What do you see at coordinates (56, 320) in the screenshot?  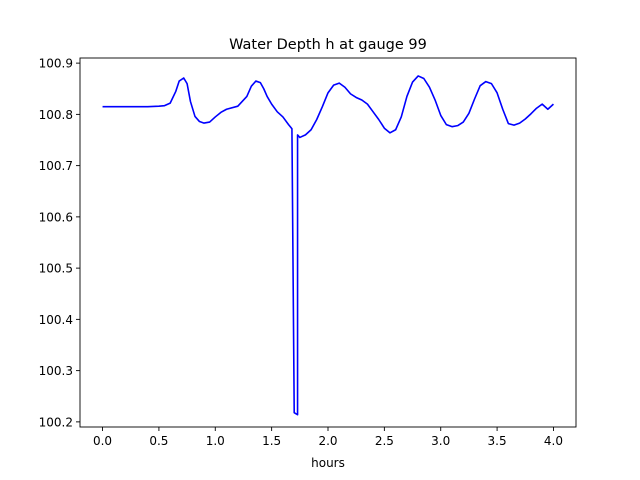 I see `y-tick-label: 100.4` at bounding box center [56, 320].